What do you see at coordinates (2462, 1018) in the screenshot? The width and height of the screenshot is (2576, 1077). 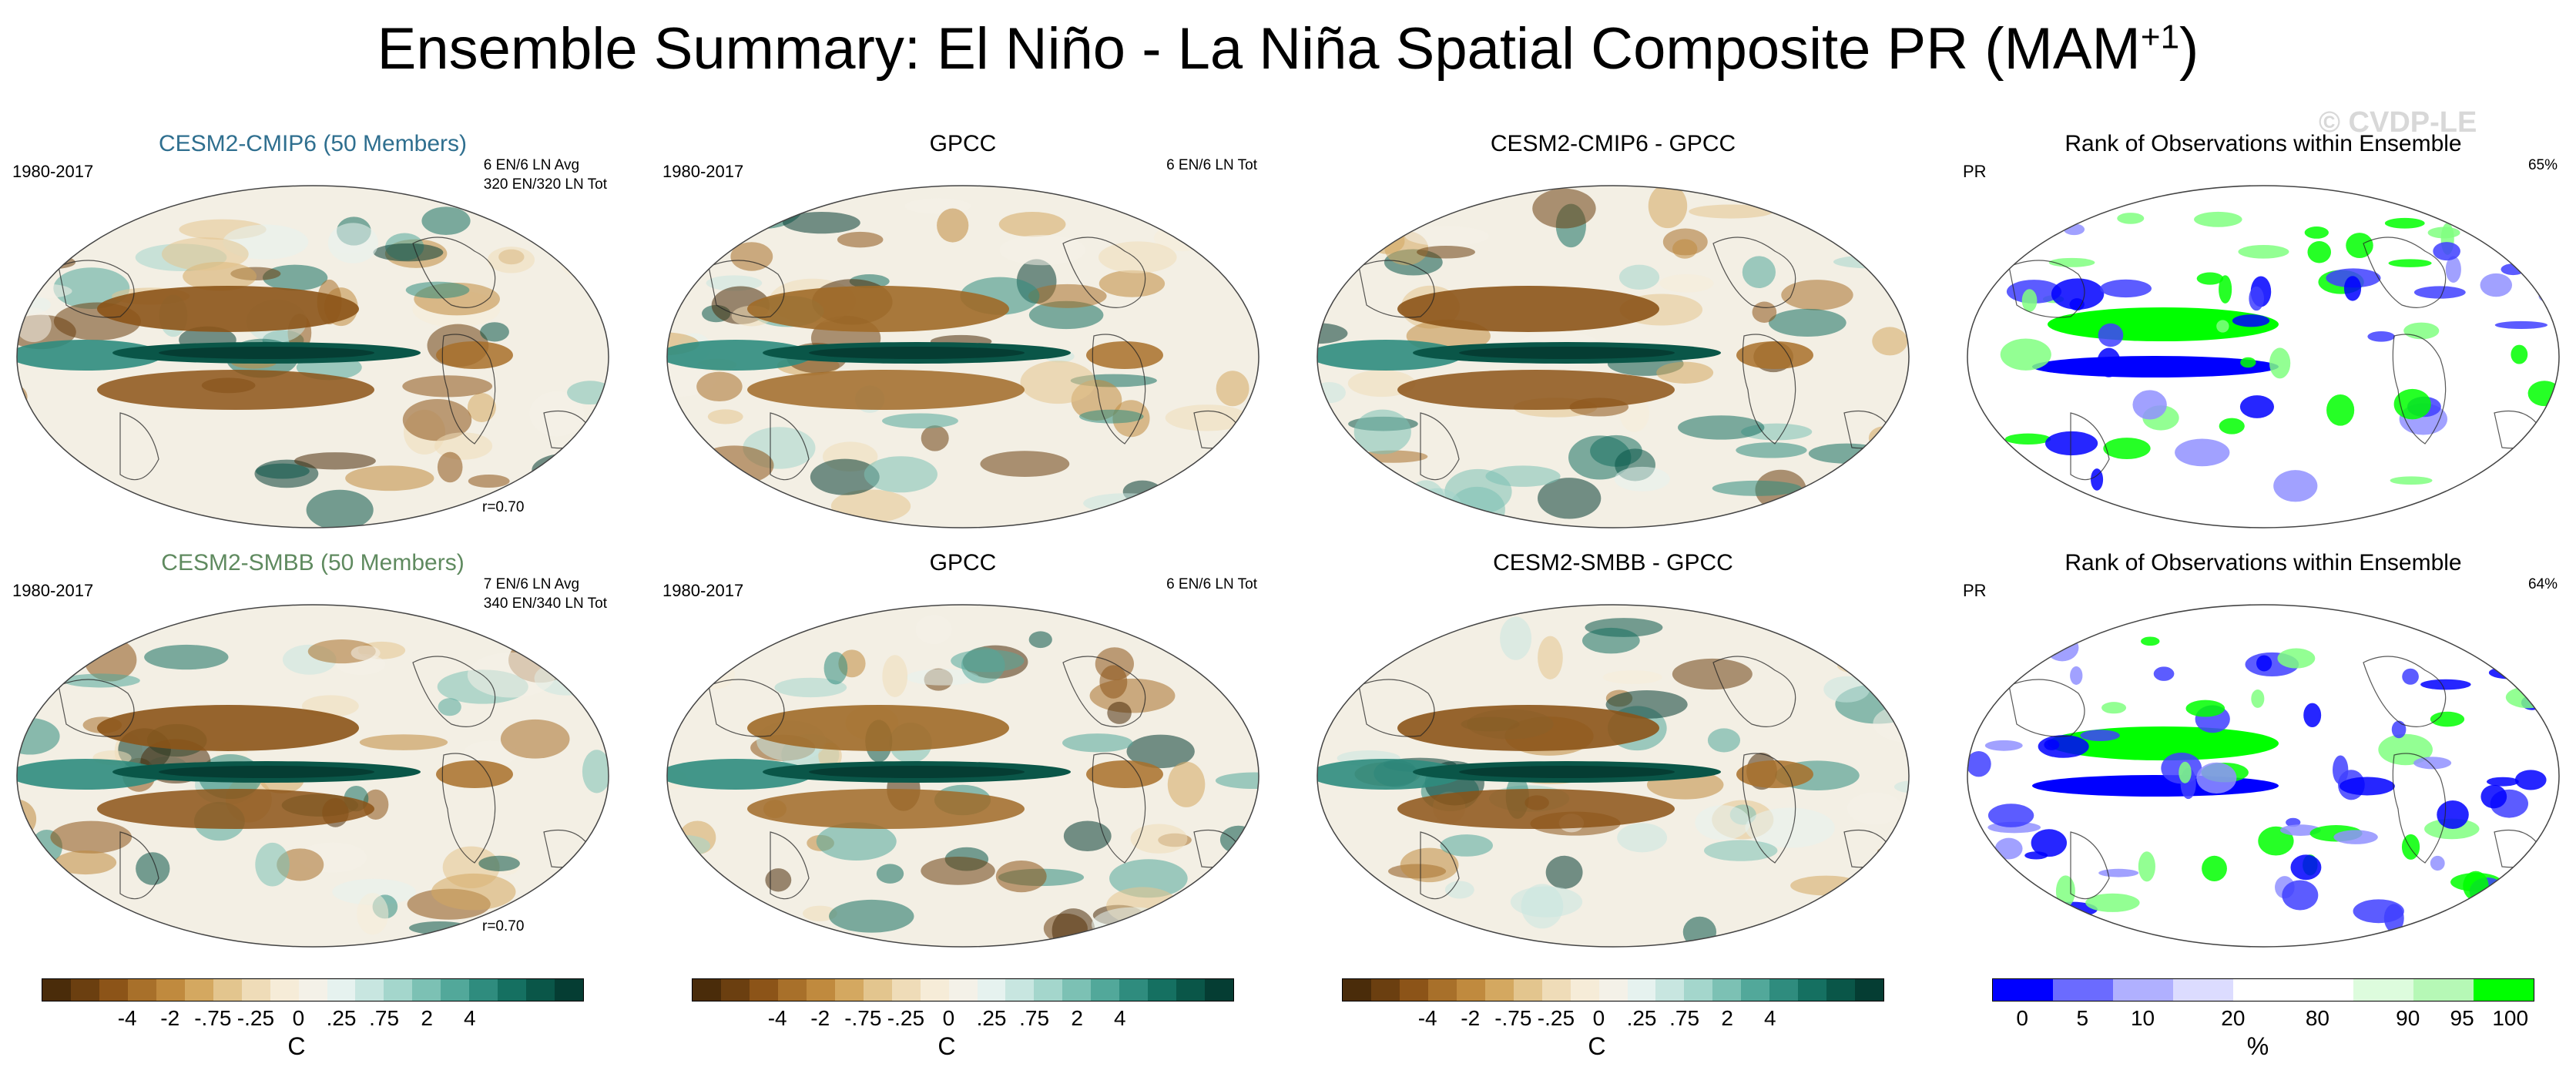 I see `colorbar-tick-label: 95` at bounding box center [2462, 1018].